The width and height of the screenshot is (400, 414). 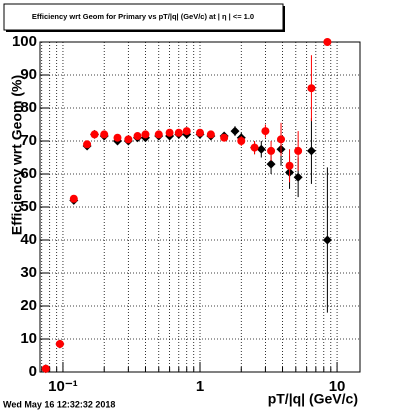 What do you see at coordinates (28, 338) in the screenshot?
I see `y-tick-label: 10` at bounding box center [28, 338].